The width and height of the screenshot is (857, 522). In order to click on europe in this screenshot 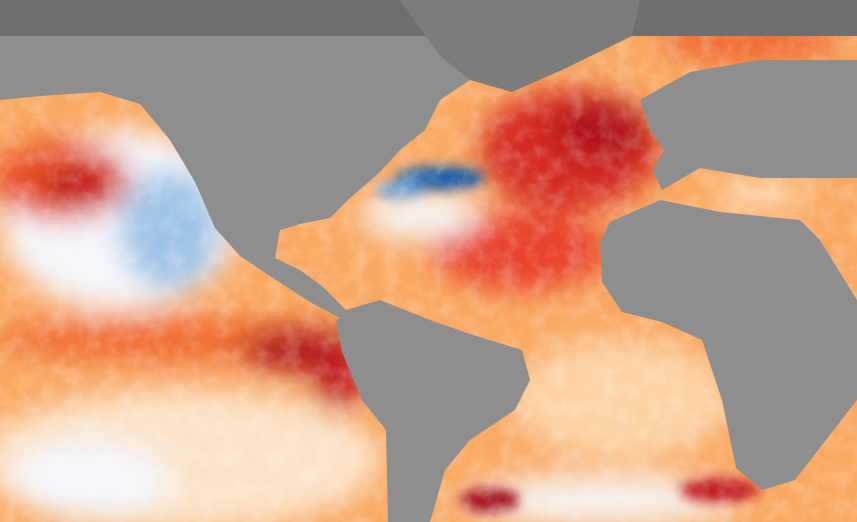, I will do `click(748, 125)`.